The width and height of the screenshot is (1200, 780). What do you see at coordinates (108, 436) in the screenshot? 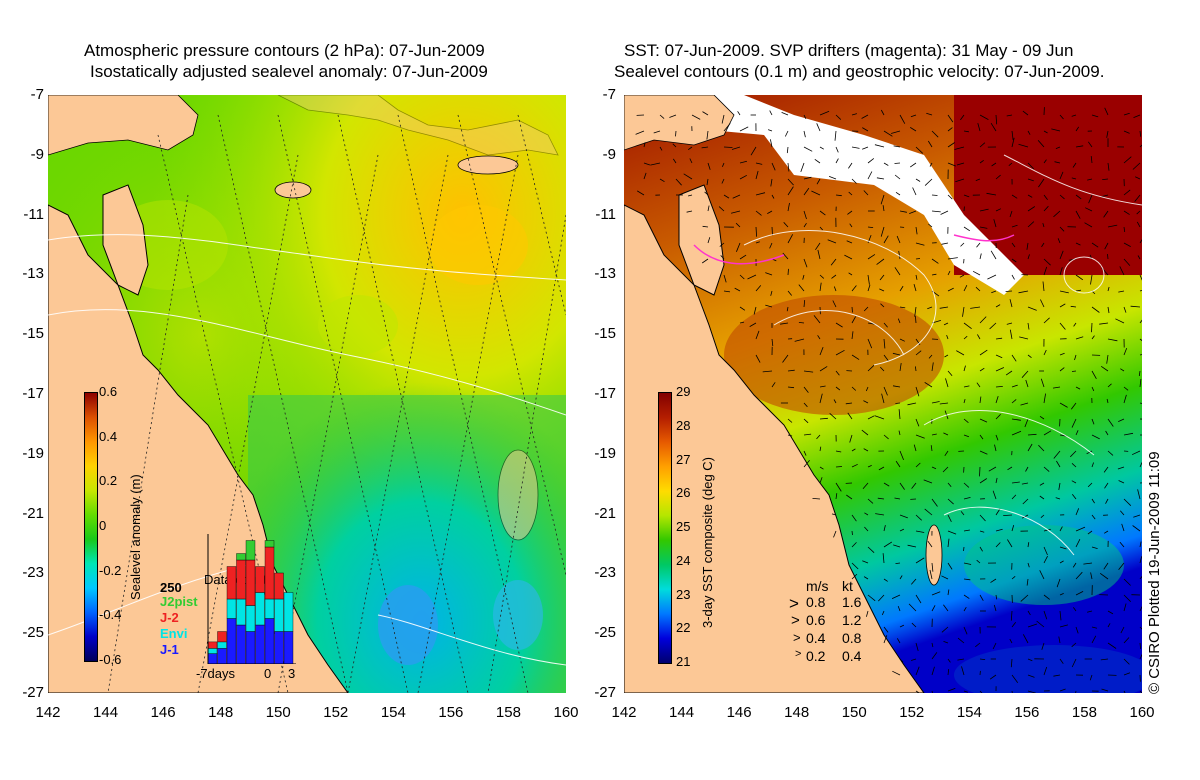
I see `anomaly-colorbar-tick-label: 0.4` at bounding box center [108, 436].